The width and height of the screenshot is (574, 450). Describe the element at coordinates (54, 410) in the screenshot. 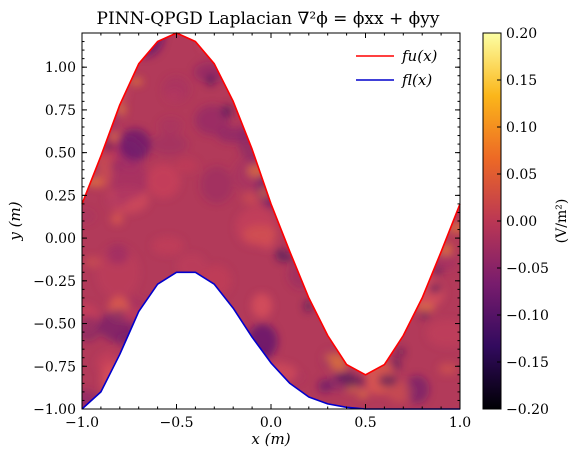

I see `y-tick-label: −1.00` at that location.